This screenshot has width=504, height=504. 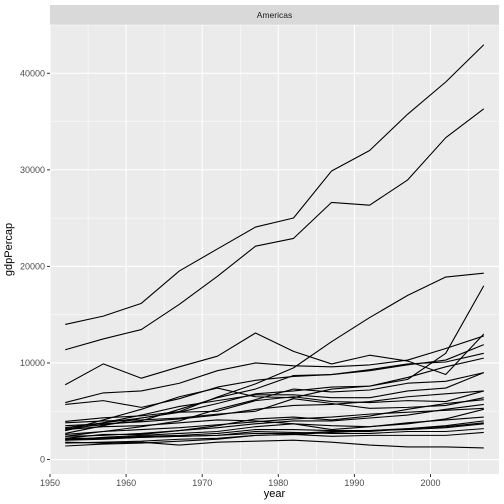 What do you see at coordinates (32, 363) in the screenshot?
I see `y-tick-label: 10000` at bounding box center [32, 363].